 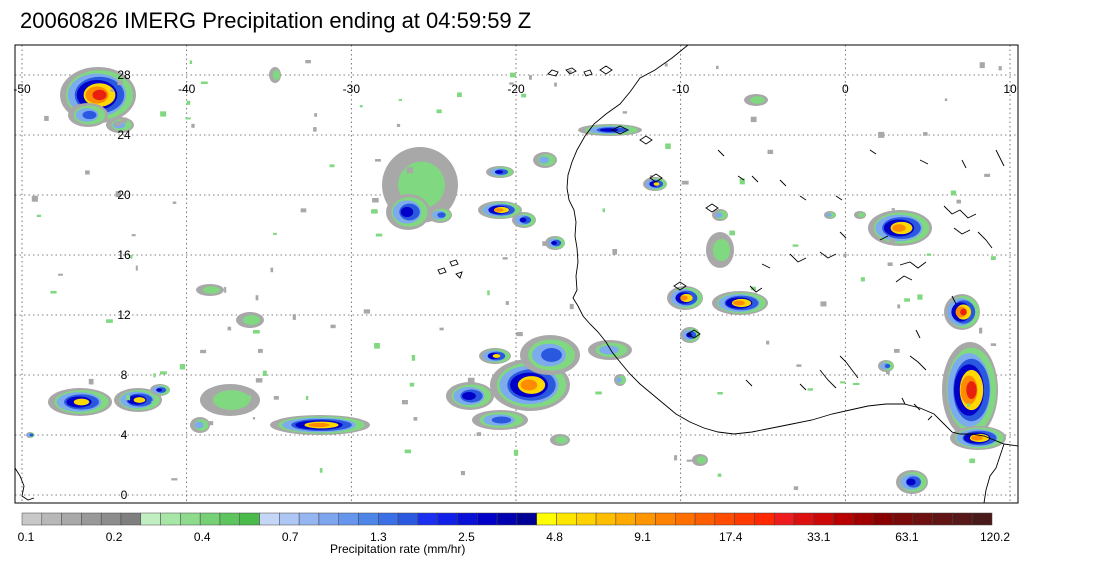 I want to click on colorbar-tick-label: 4.8, so click(x=554, y=537).